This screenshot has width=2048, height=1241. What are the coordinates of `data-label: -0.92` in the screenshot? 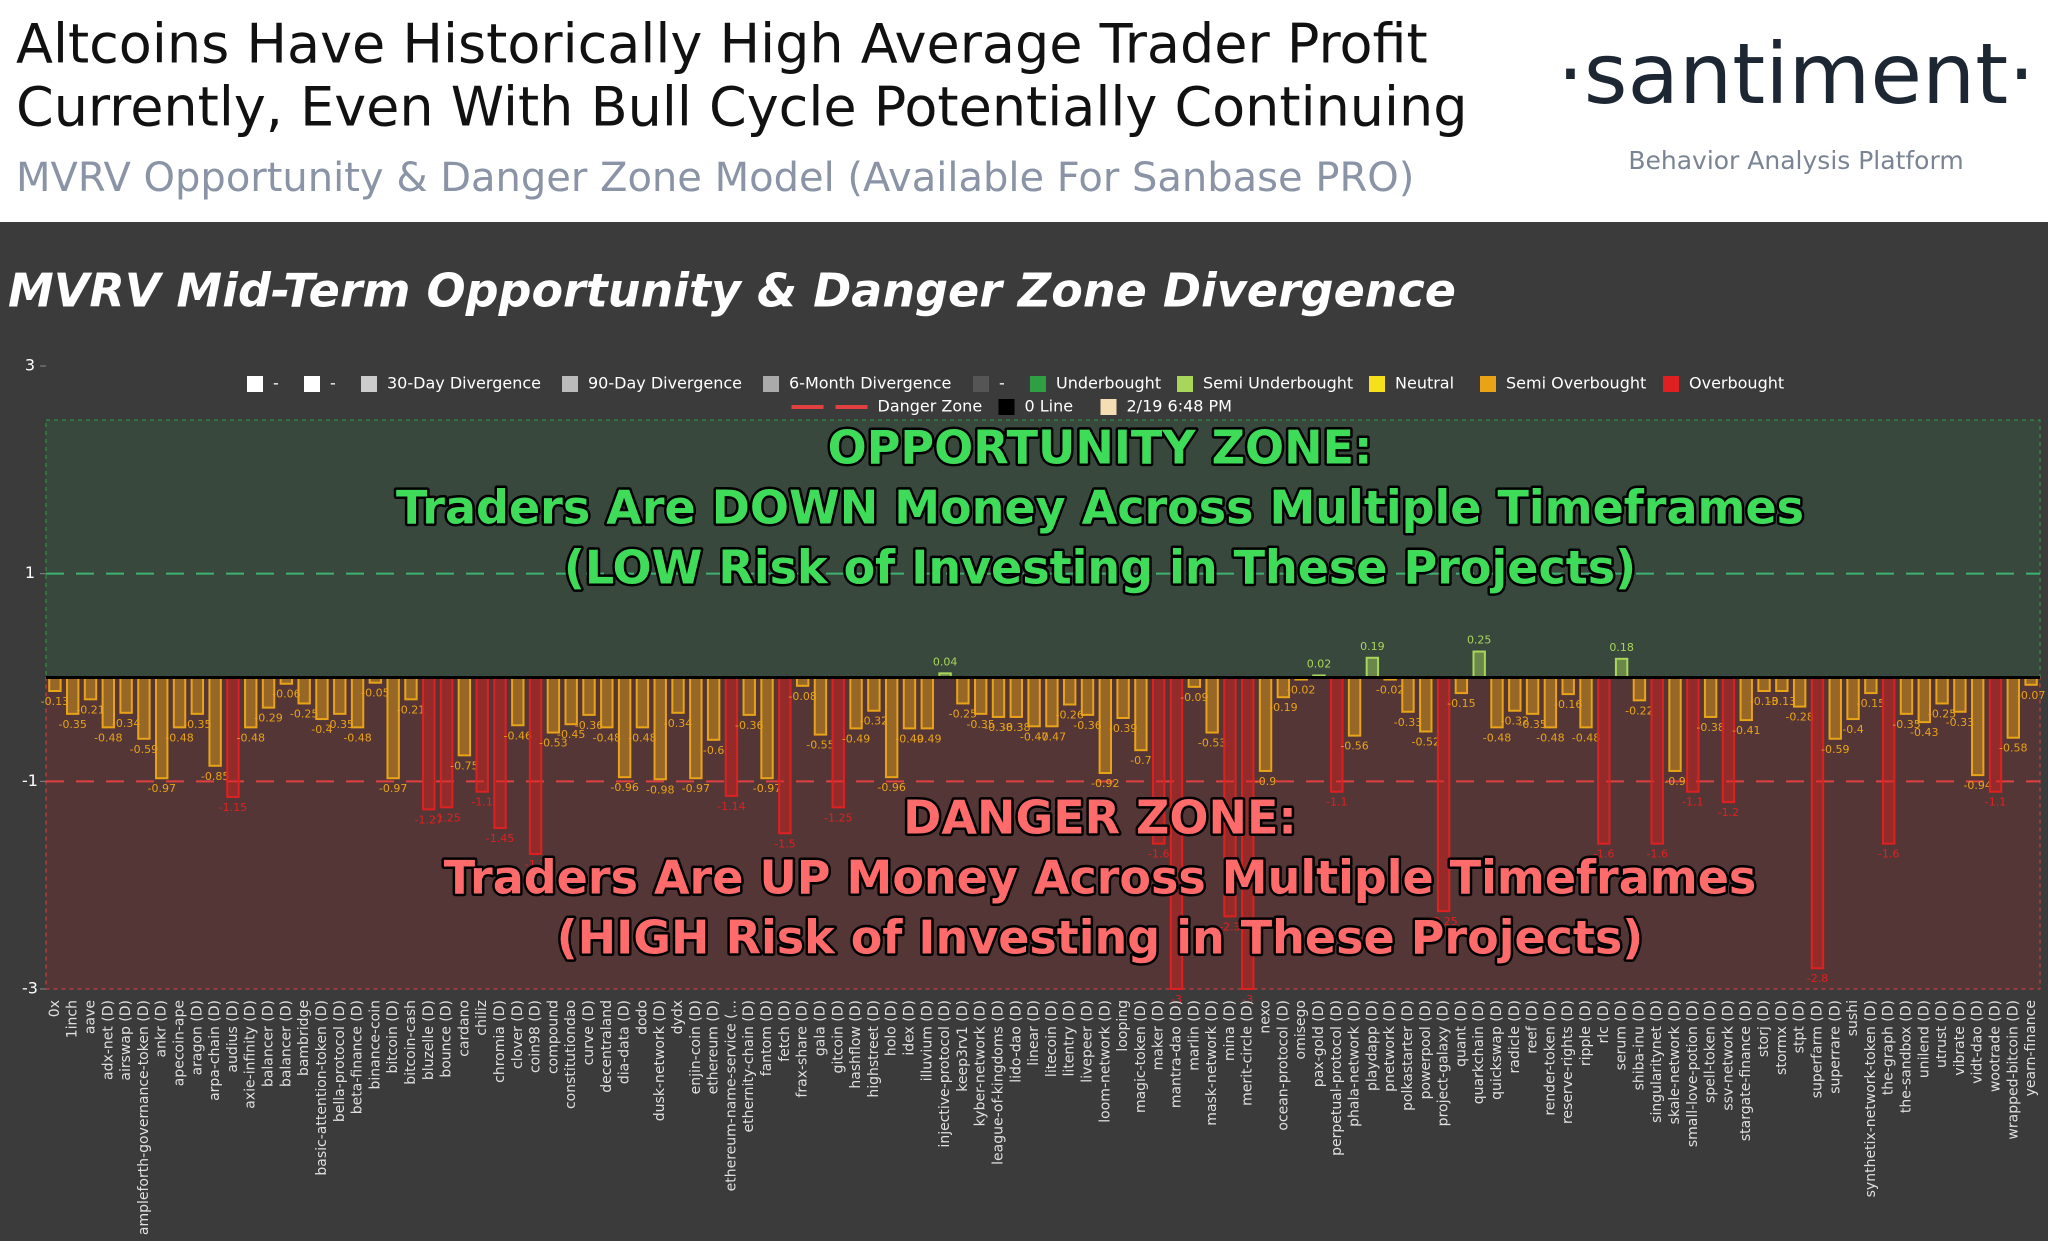 It's located at (1105, 783).